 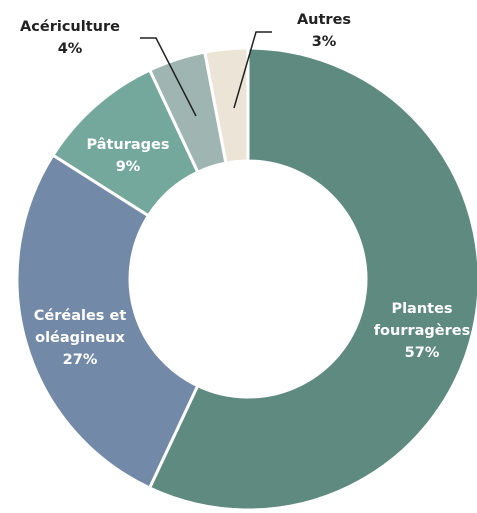 What do you see at coordinates (324, 31) in the screenshot?
I see `slice-label: Autres 3%` at bounding box center [324, 31].